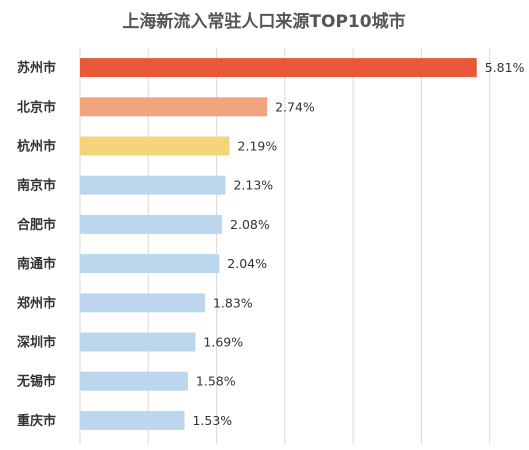  What do you see at coordinates (258, 146) in the screenshot?
I see `value-label: 2.19%` at bounding box center [258, 146].